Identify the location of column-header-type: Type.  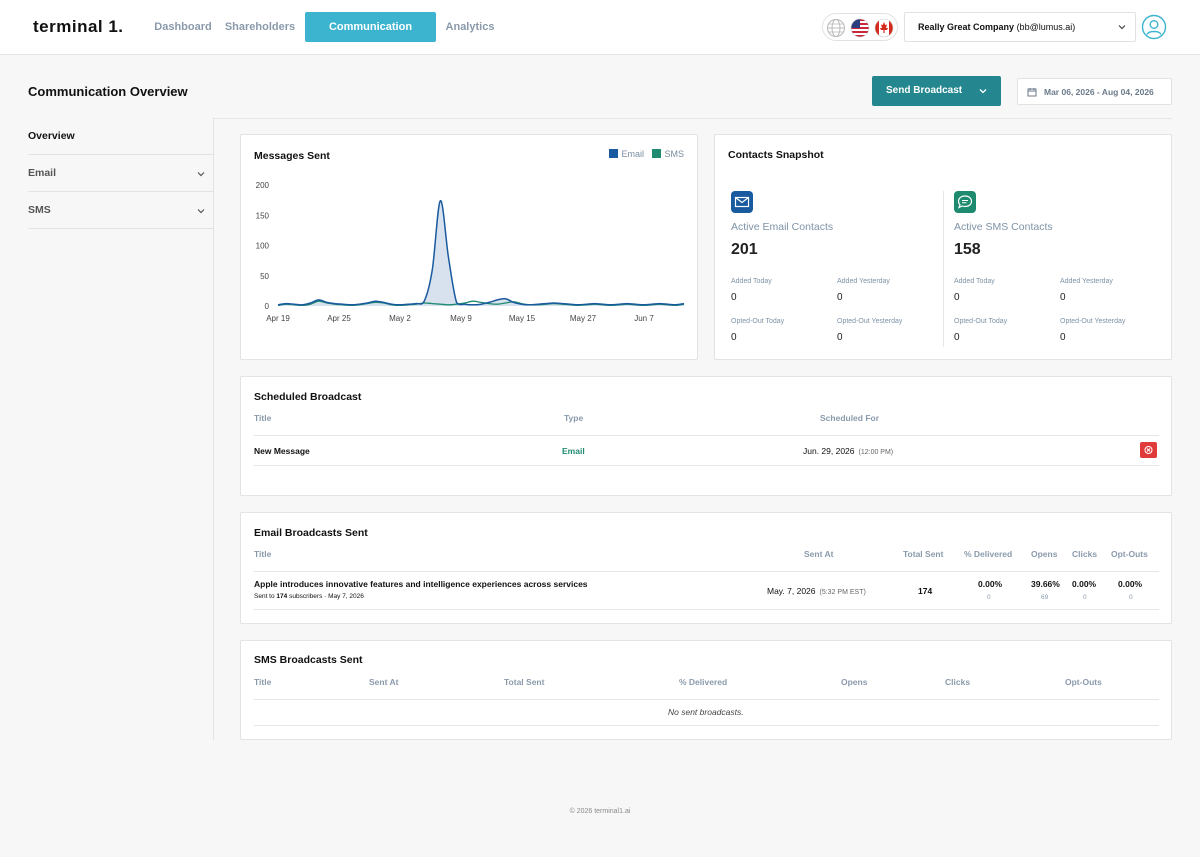
(574, 418).